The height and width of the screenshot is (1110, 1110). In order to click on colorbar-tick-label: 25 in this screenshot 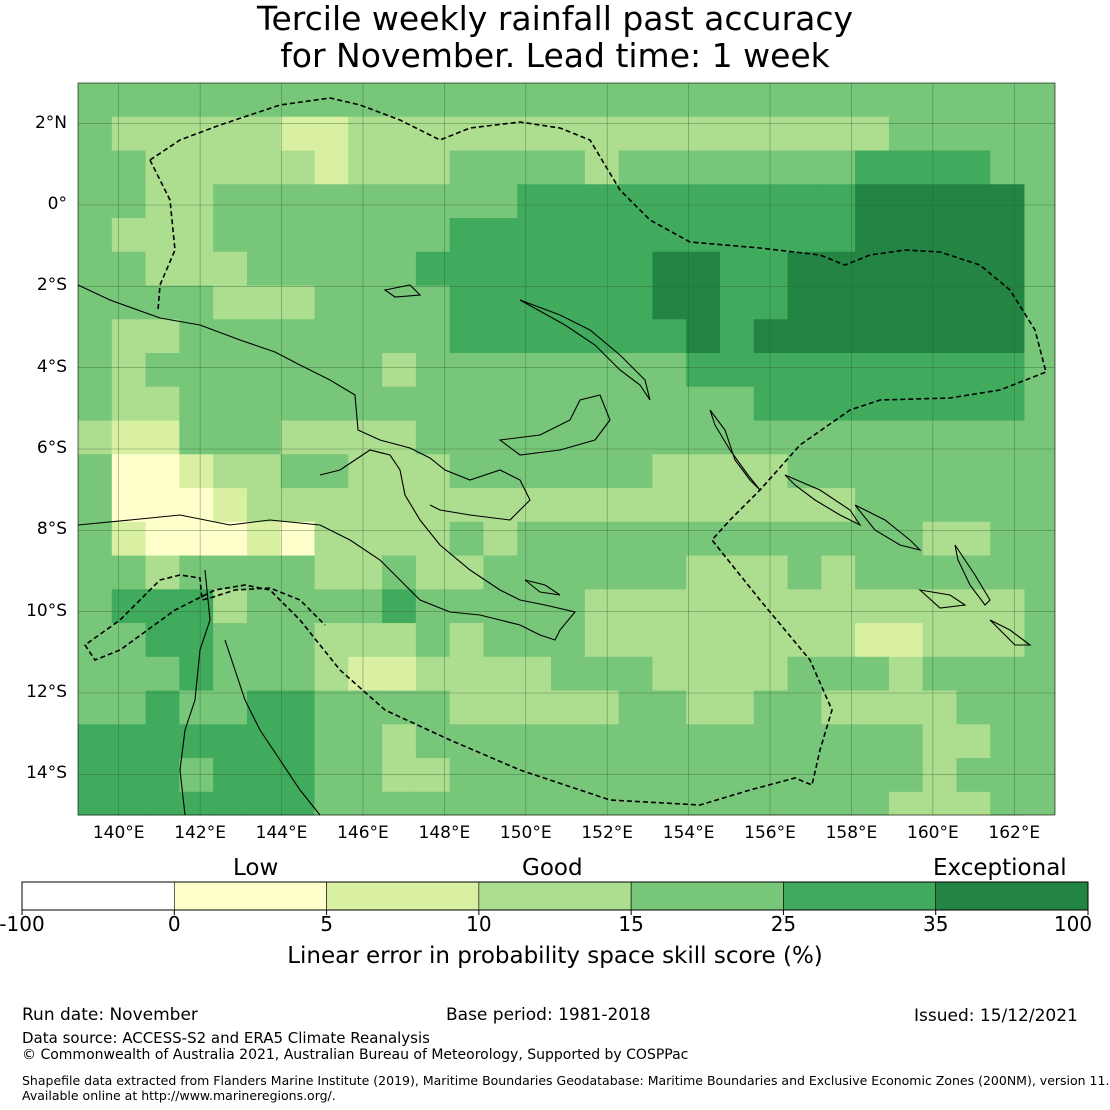, I will do `click(783, 924)`.